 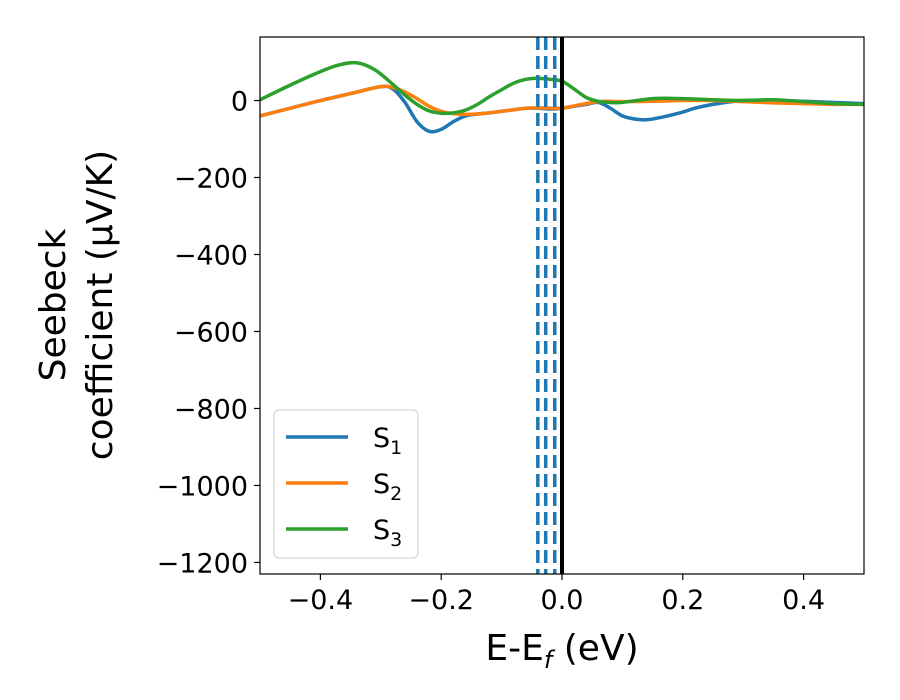 I want to click on y-tick-label: 0, so click(x=239, y=102).